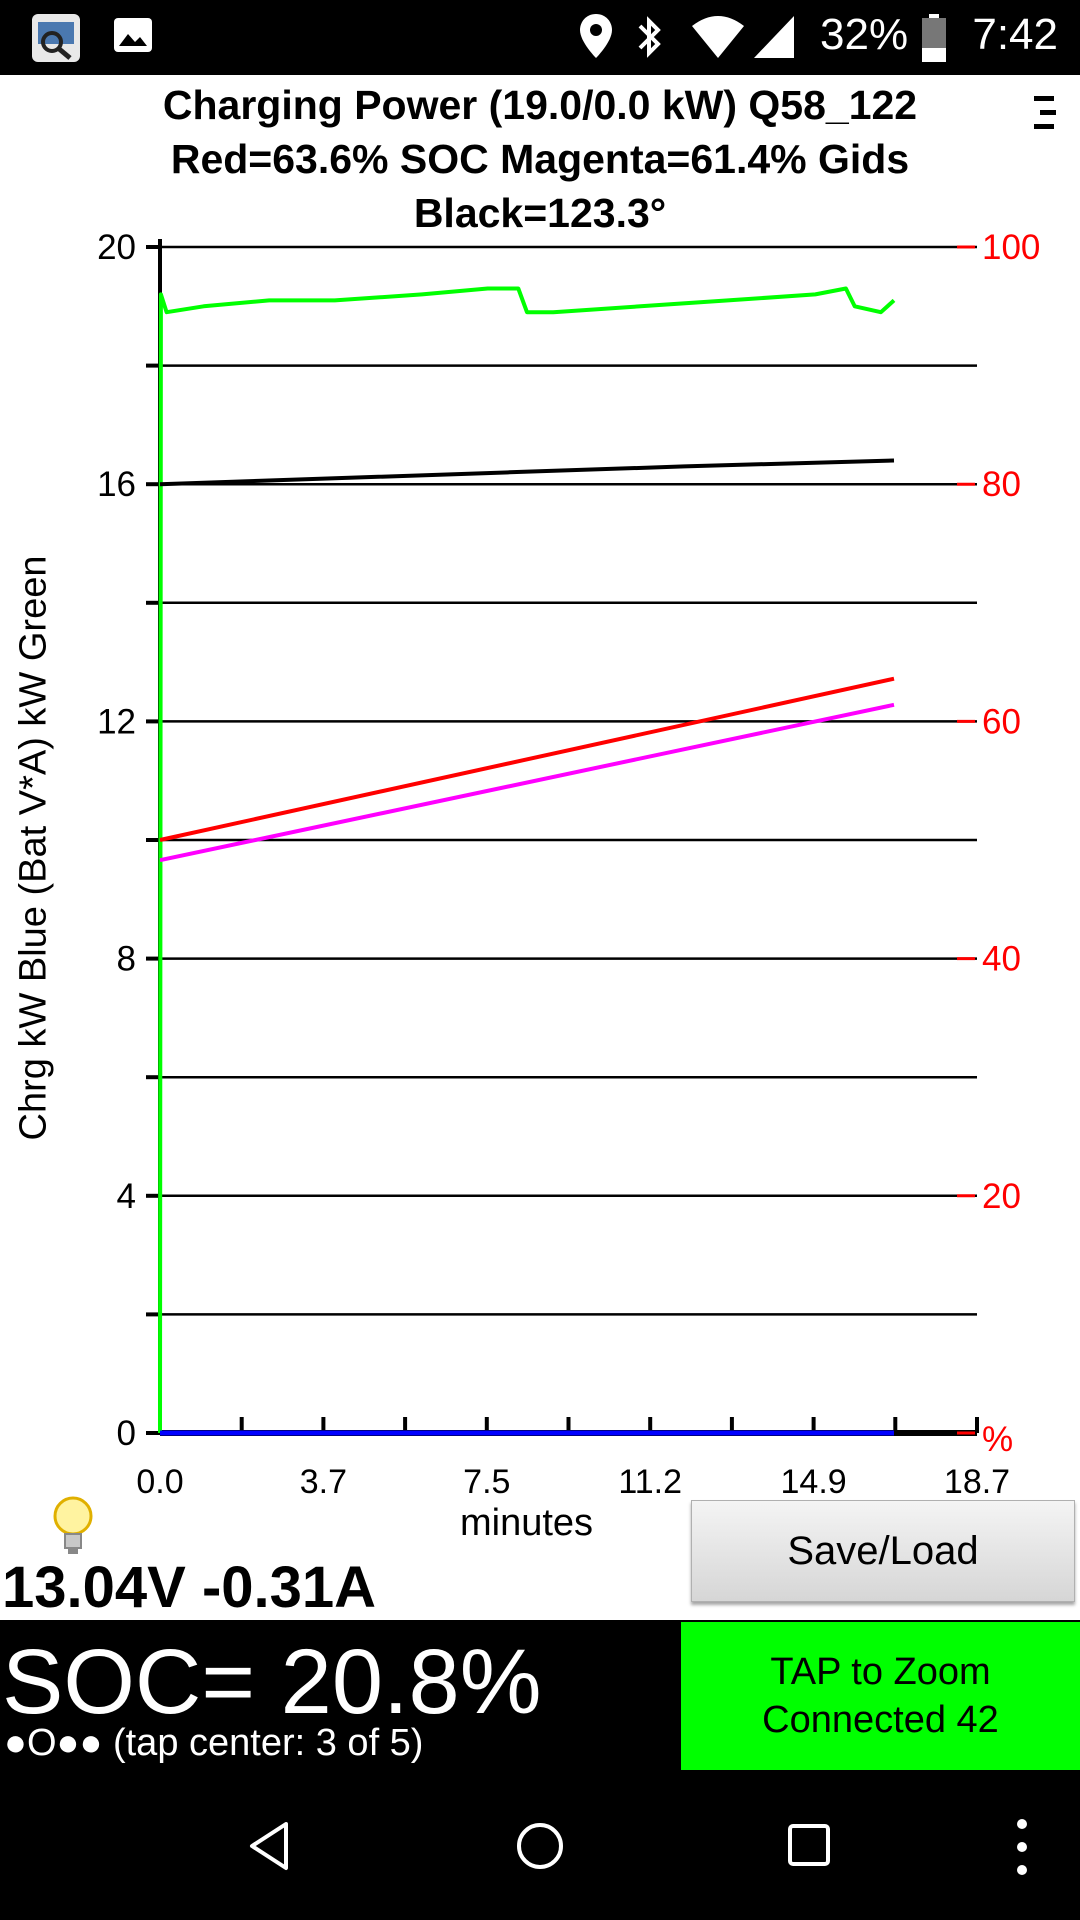 This screenshot has width=1080, height=1920. I want to click on save-load-button: Save/Load, so click(883, 1551).